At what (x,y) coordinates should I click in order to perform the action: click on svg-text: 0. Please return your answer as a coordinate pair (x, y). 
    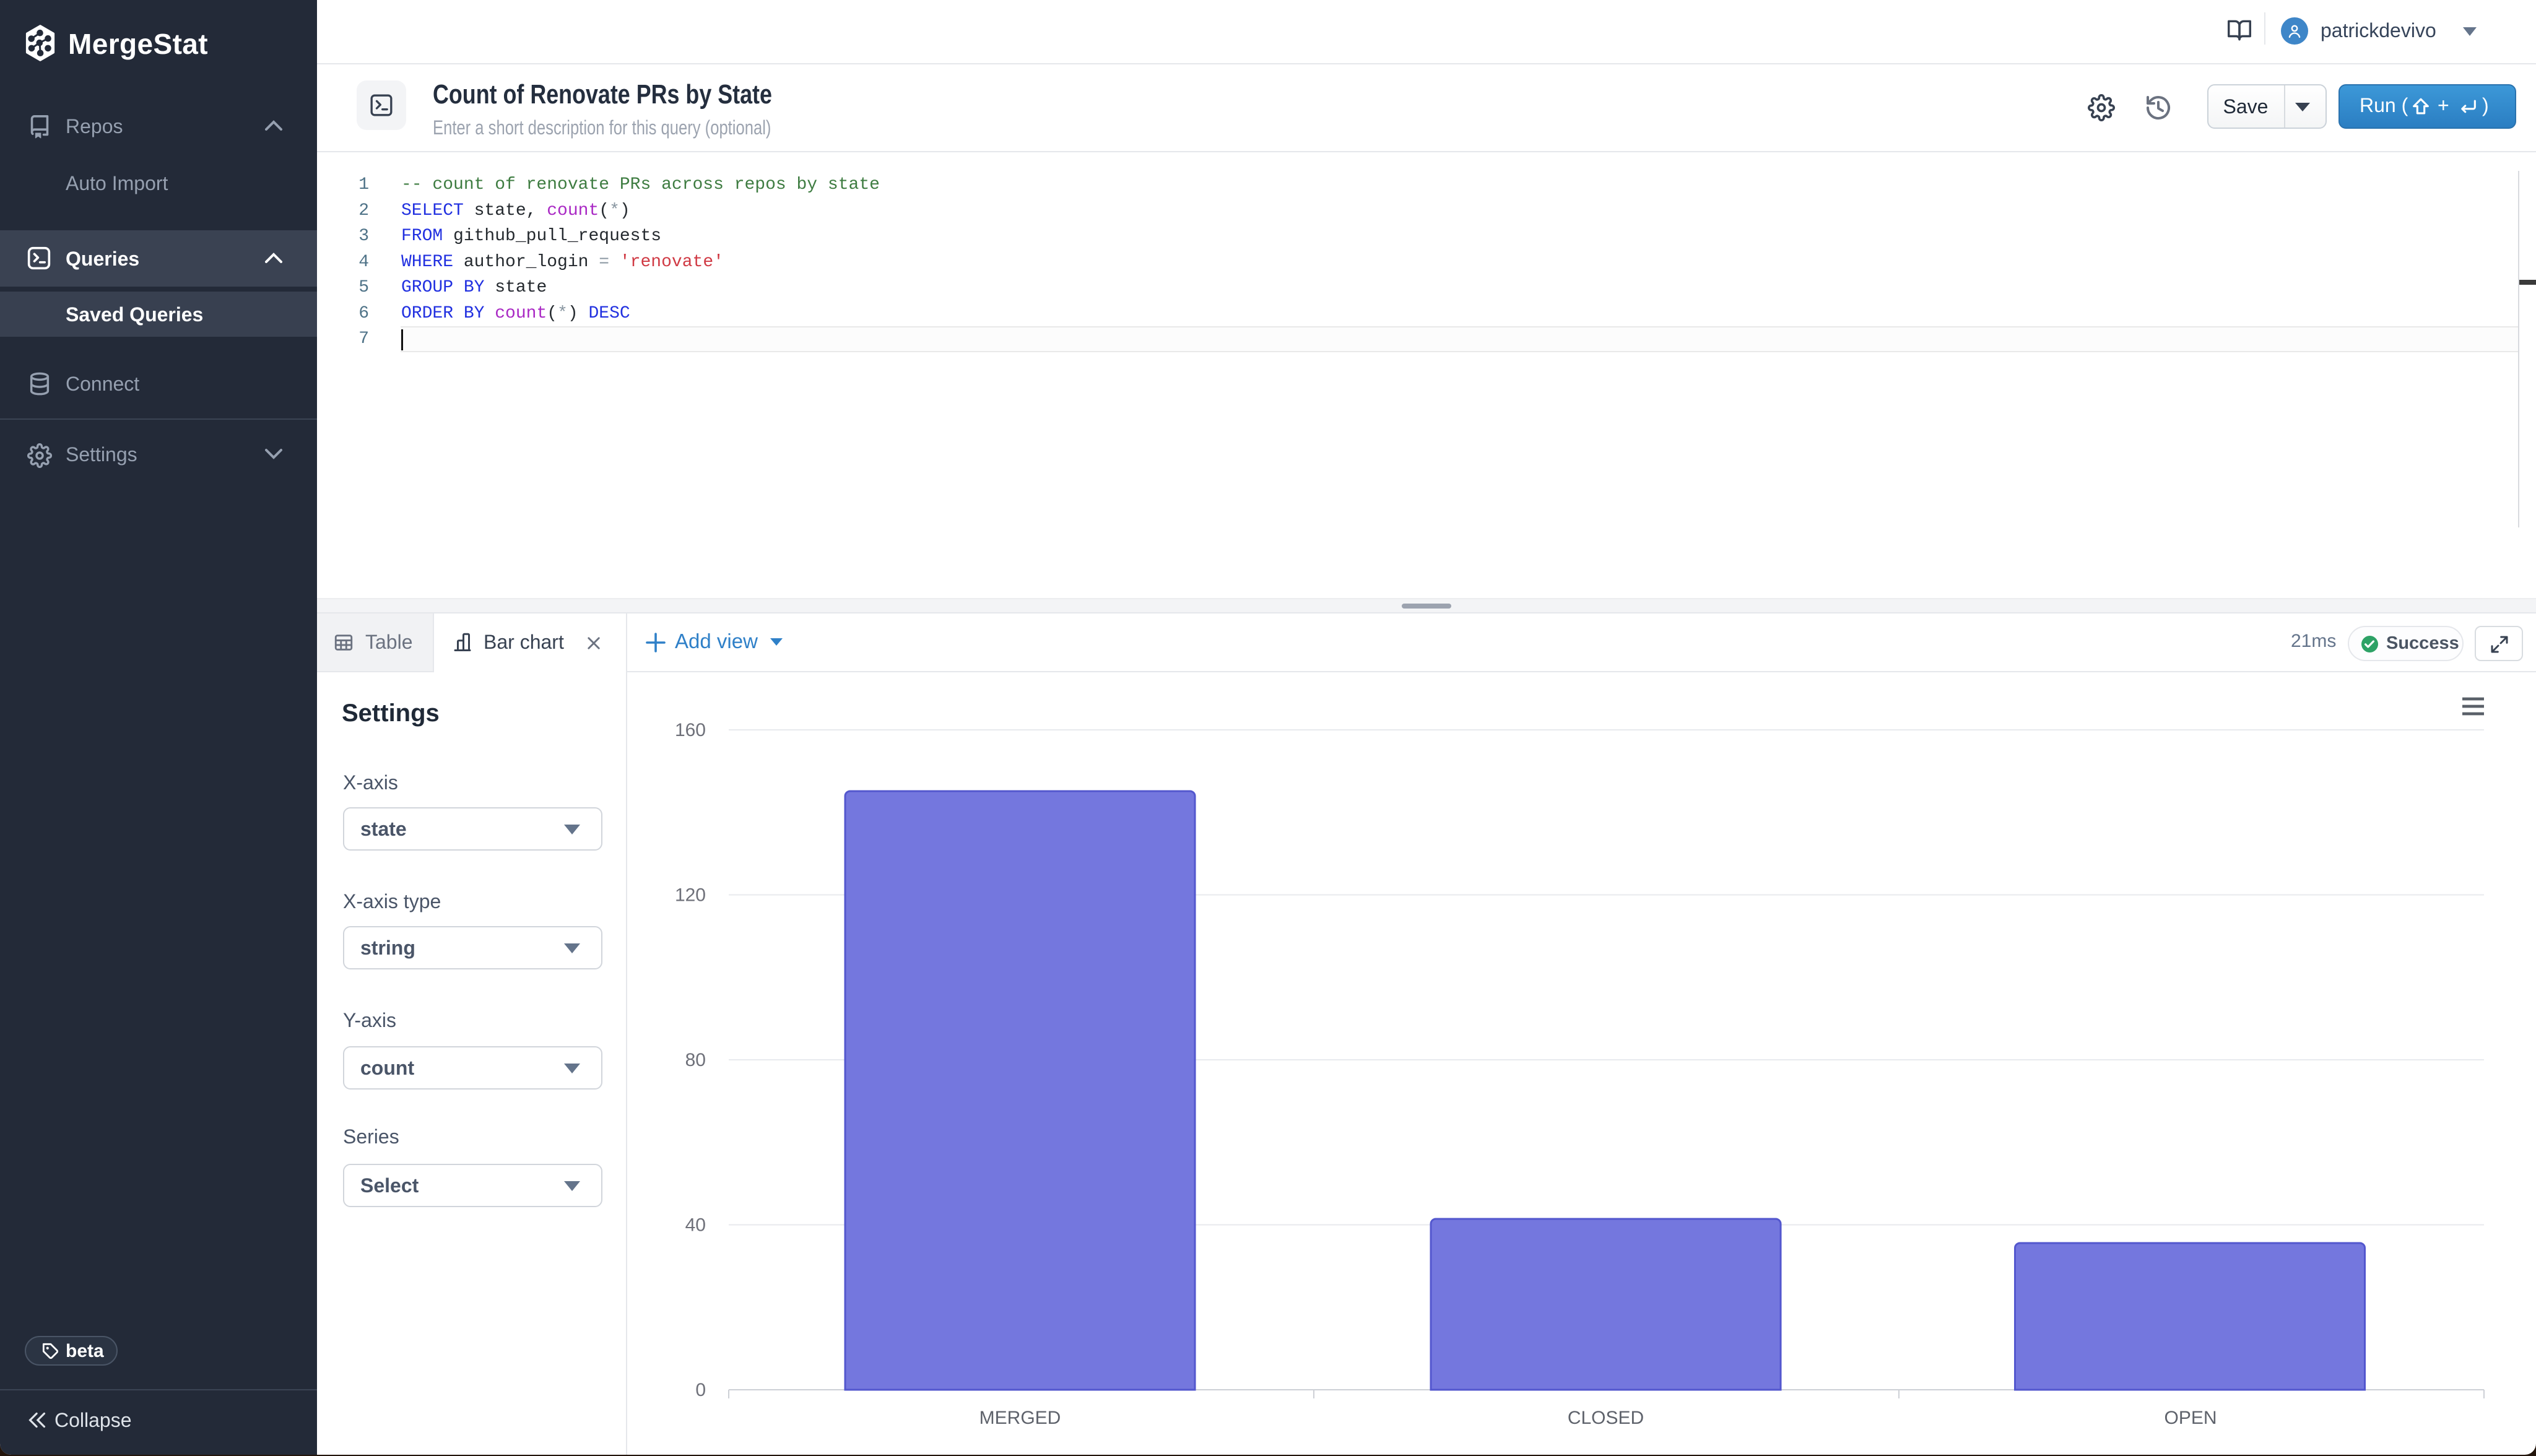
    Looking at the image, I should click on (700, 1390).